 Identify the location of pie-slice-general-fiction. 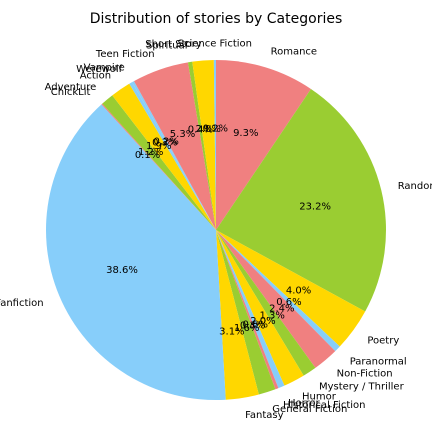
(246, 312).